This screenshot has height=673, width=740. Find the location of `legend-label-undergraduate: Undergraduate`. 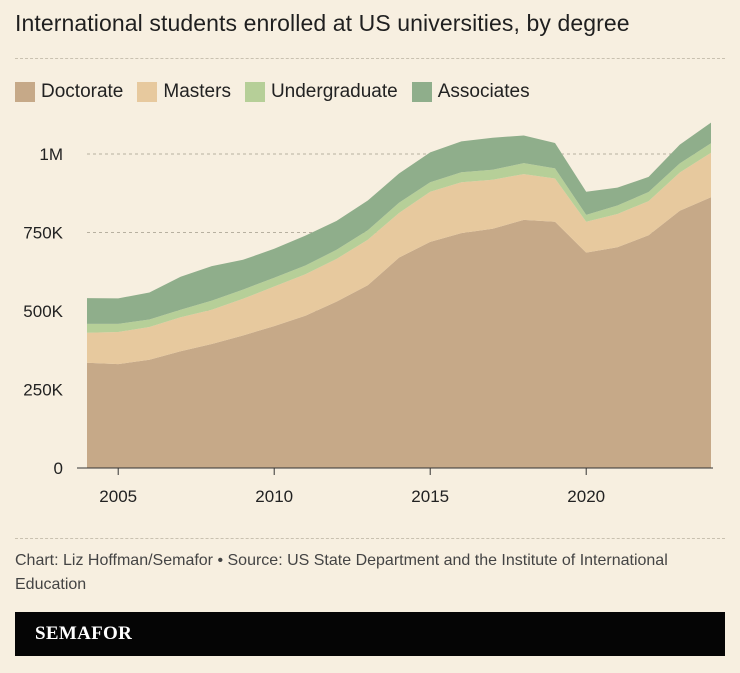

legend-label-undergraduate: Undergraduate is located at coordinates (334, 91).